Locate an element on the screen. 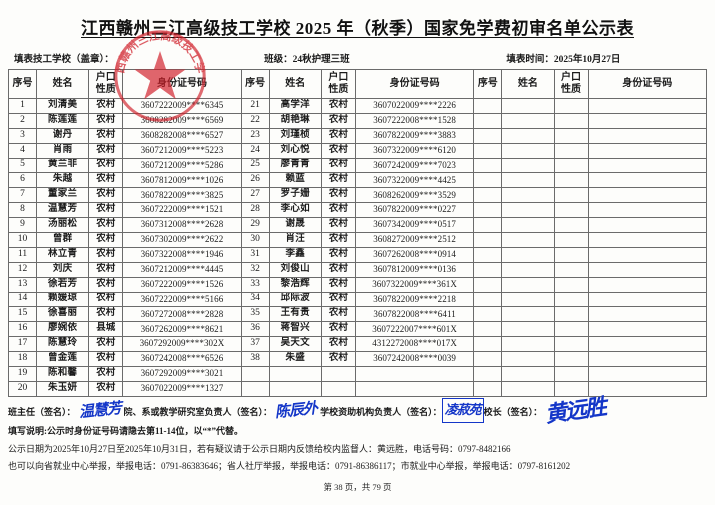  cell-id: 3607022009****2226 is located at coordinates (414, 105).